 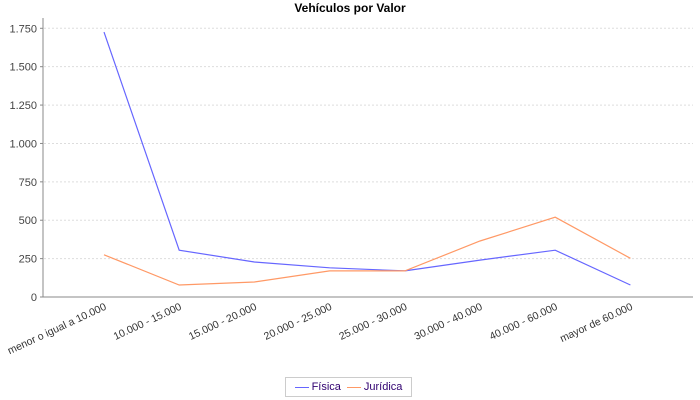 What do you see at coordinates (367, 251) in the screenshot?
I see `series-line-juridica` at bounding box center [367, 251].